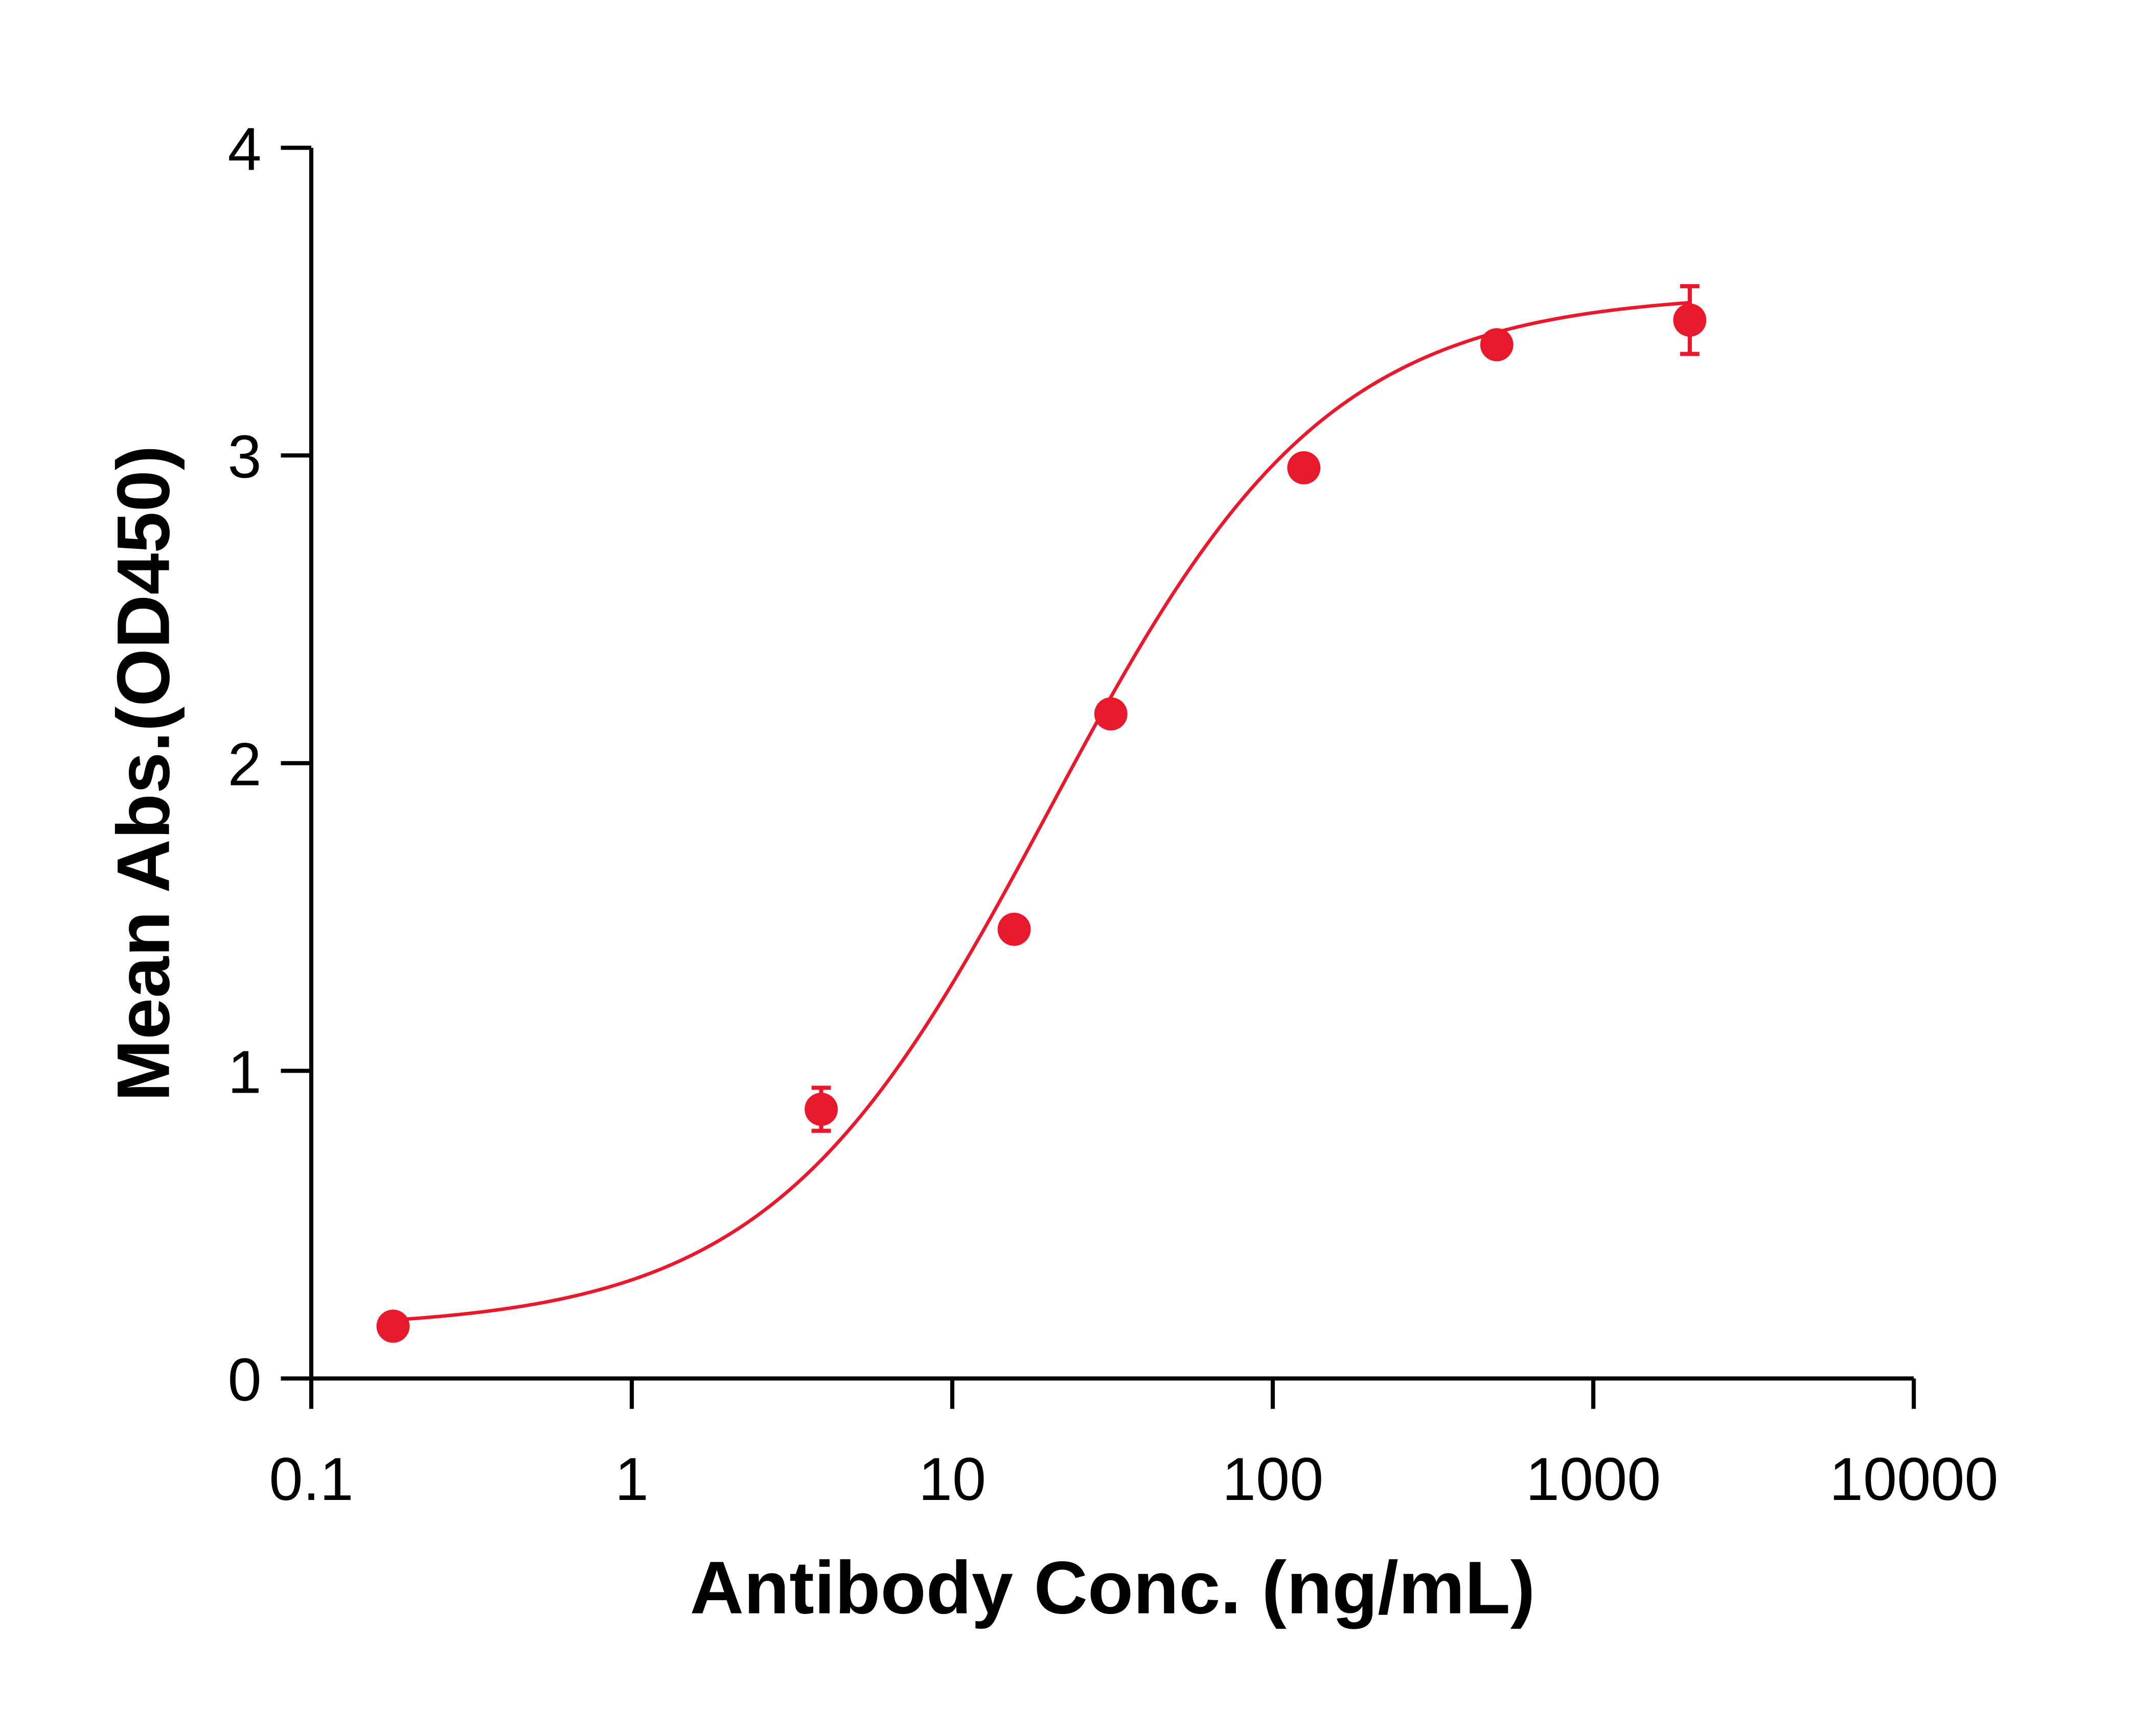 The image size is (2156, 1710). What do you see at coordinates (632, 1479) in the screenshot?
I see `x-tick-label: 1` at bounding box center [632, 1479].